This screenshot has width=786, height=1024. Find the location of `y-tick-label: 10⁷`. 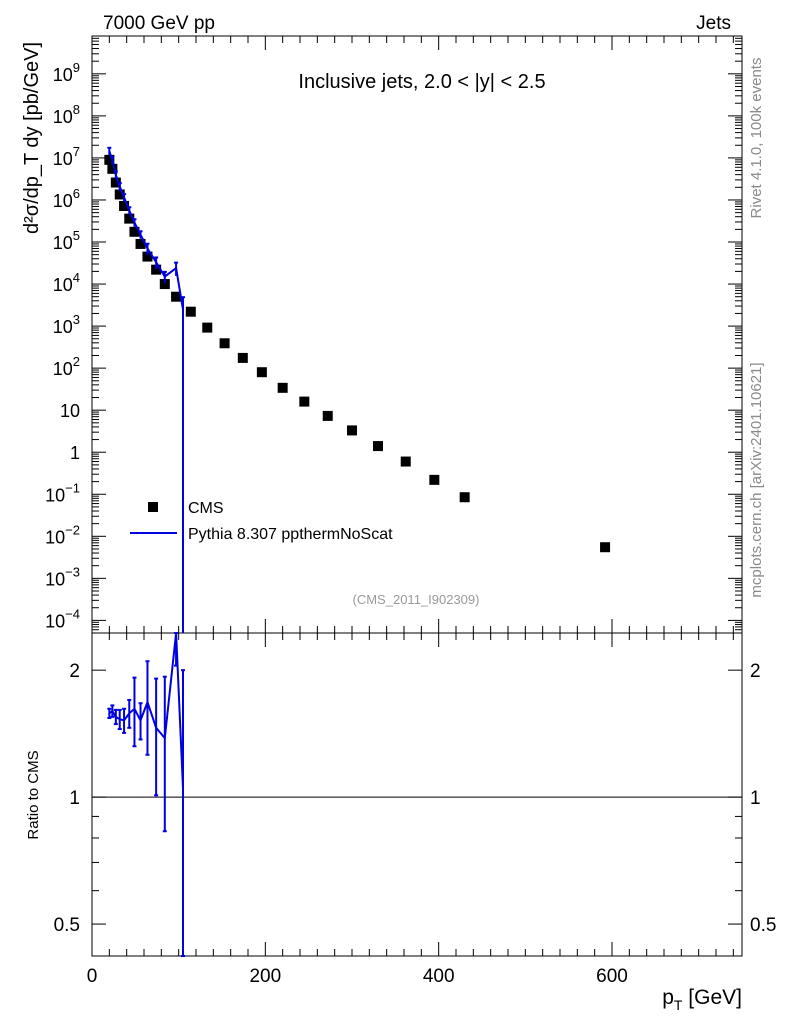

y-tick-label: 10⁷ is located at coordinates (66, 156).